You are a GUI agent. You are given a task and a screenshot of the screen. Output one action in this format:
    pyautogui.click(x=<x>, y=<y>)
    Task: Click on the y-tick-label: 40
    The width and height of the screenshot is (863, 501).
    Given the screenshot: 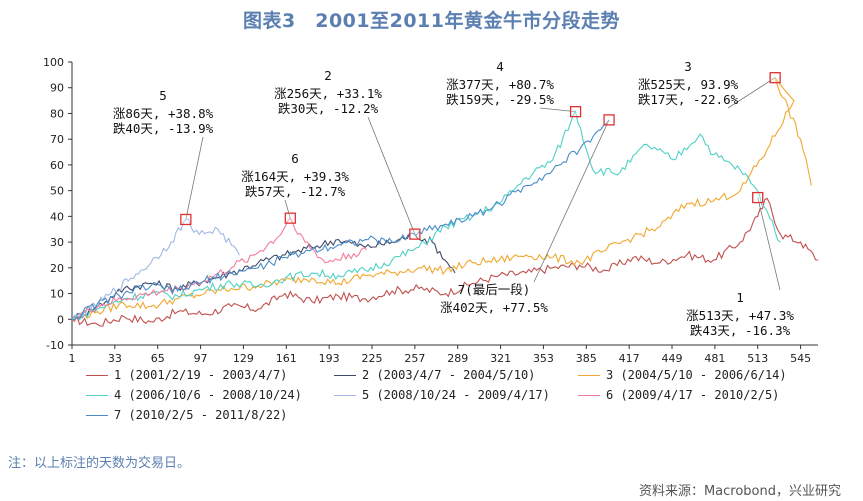 What is the action you would take?
    pyautogui.click(x=57, y=216)
    